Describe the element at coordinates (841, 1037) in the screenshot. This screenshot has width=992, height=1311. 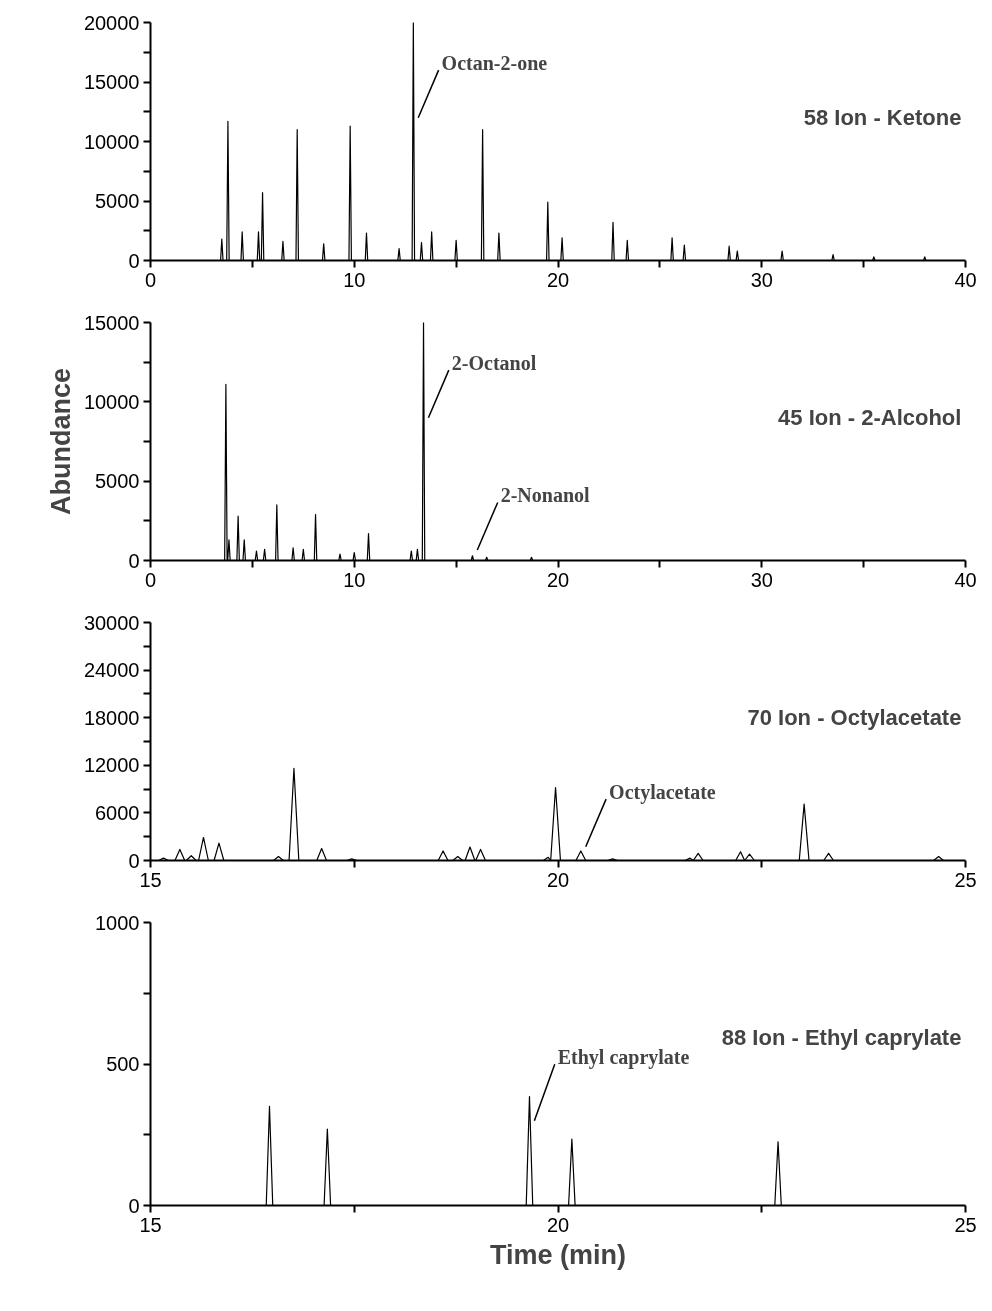
I see `text: 88 Ion - Ethyl caprylate` at that location.